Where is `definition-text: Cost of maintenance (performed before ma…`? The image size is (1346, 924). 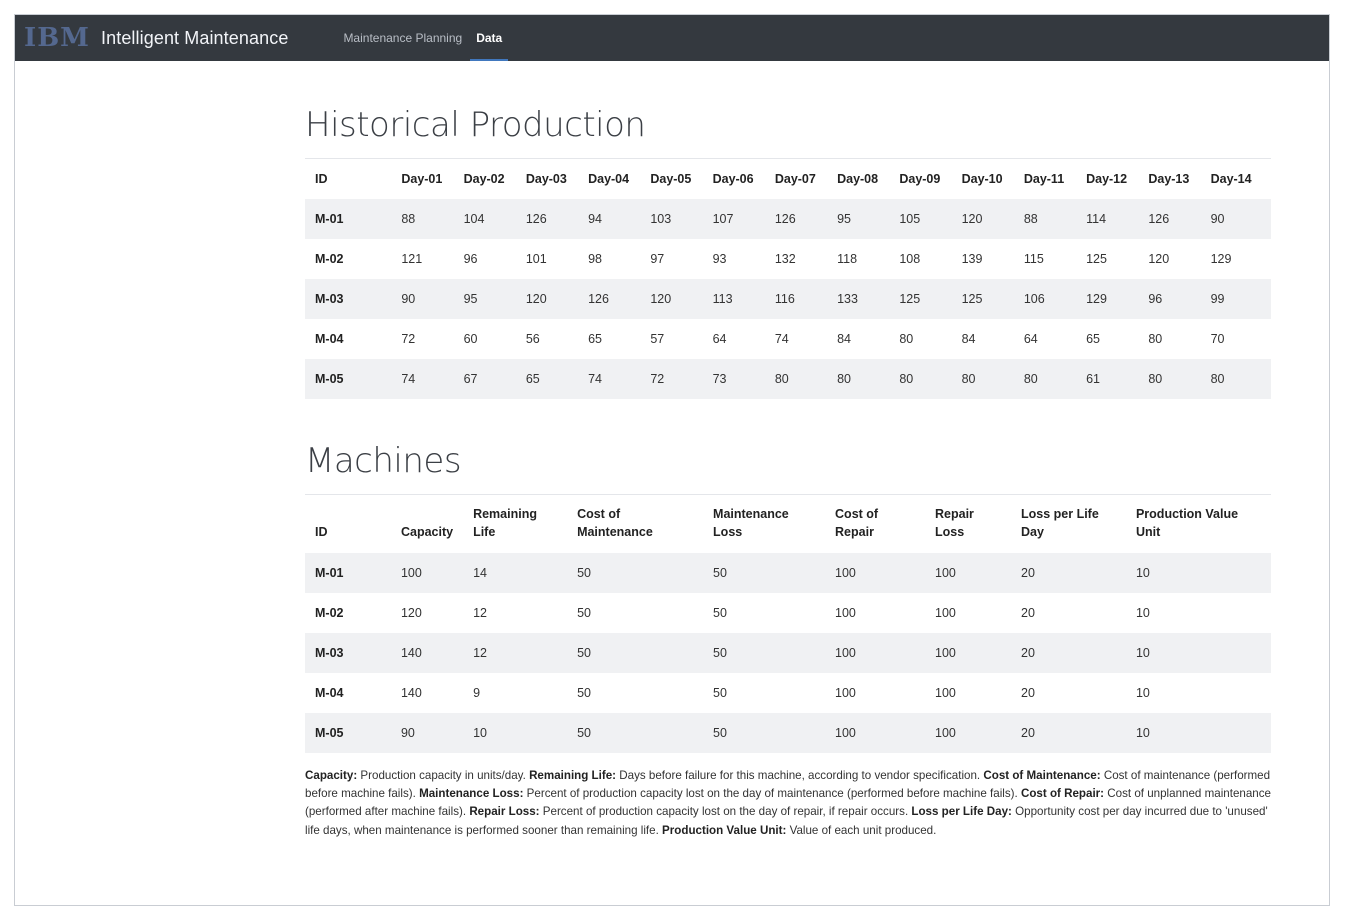 definition-text: Cost of maintenance (performed before ma… is located at coordinates (788, 785).